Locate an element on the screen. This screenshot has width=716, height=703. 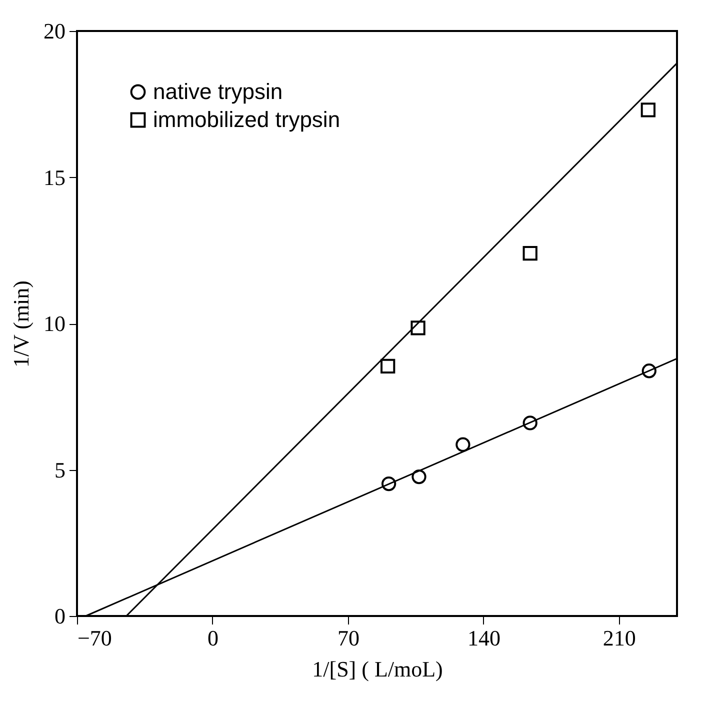
y-tick-label: 15 is located at coordinates (55, 177).